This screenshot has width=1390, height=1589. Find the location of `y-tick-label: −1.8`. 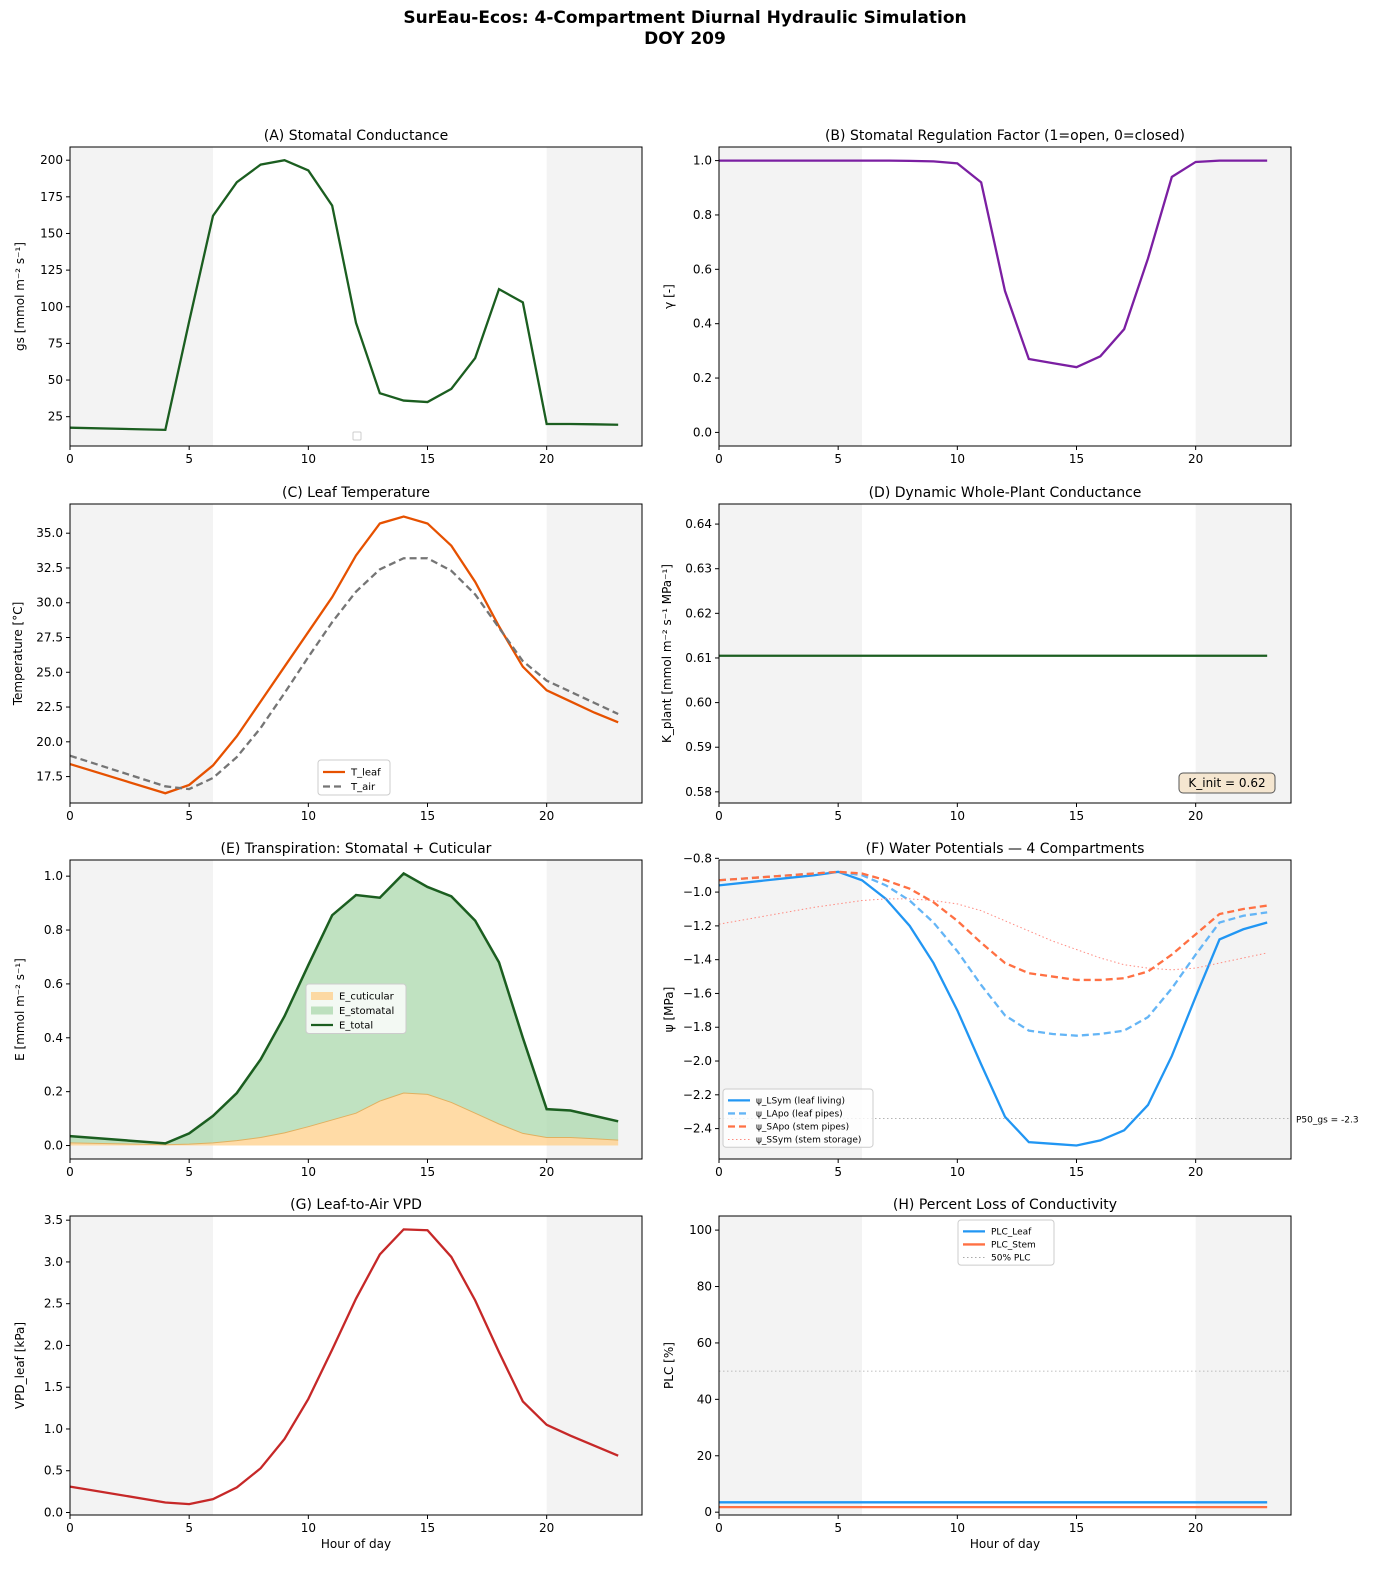

y-tick-label: −1.8 is located at coordinates (697, 1027).